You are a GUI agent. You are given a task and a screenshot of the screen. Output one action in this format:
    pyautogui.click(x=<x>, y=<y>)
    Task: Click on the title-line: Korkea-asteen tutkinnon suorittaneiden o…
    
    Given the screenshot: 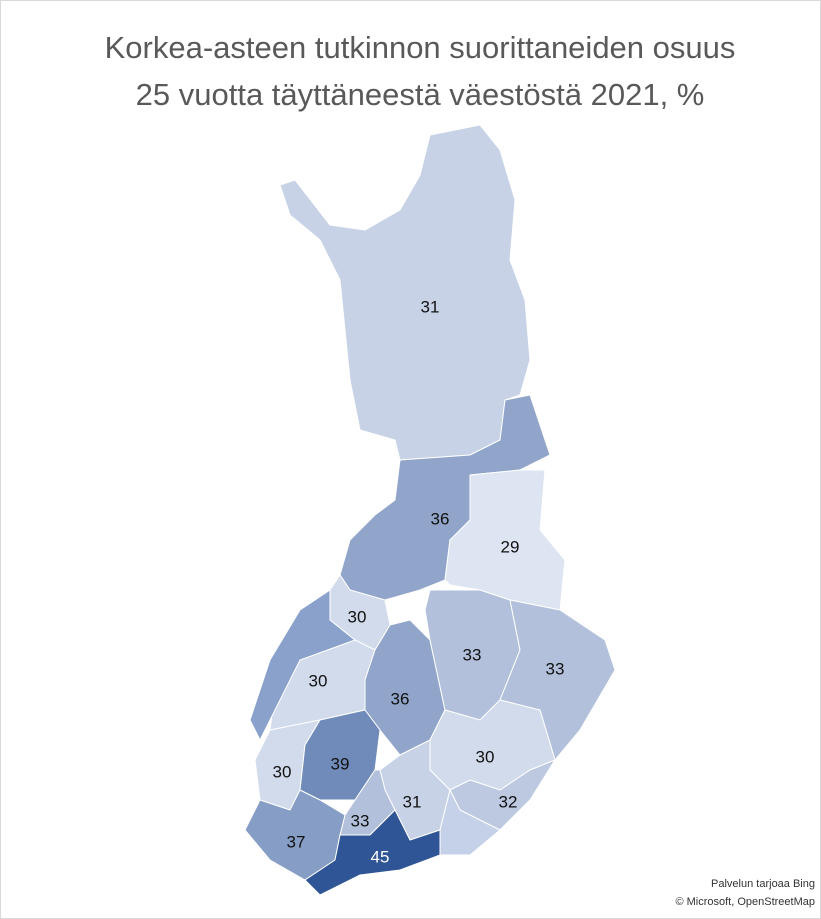 What is the action you would take?
    pyautogui.click(x=420, y=47)
    